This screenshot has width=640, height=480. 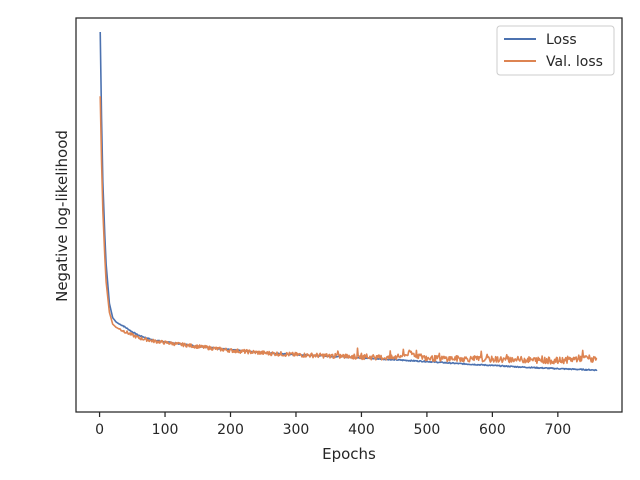 I want to click on x-tick-label-200: 200, so click(x=230, y=430).